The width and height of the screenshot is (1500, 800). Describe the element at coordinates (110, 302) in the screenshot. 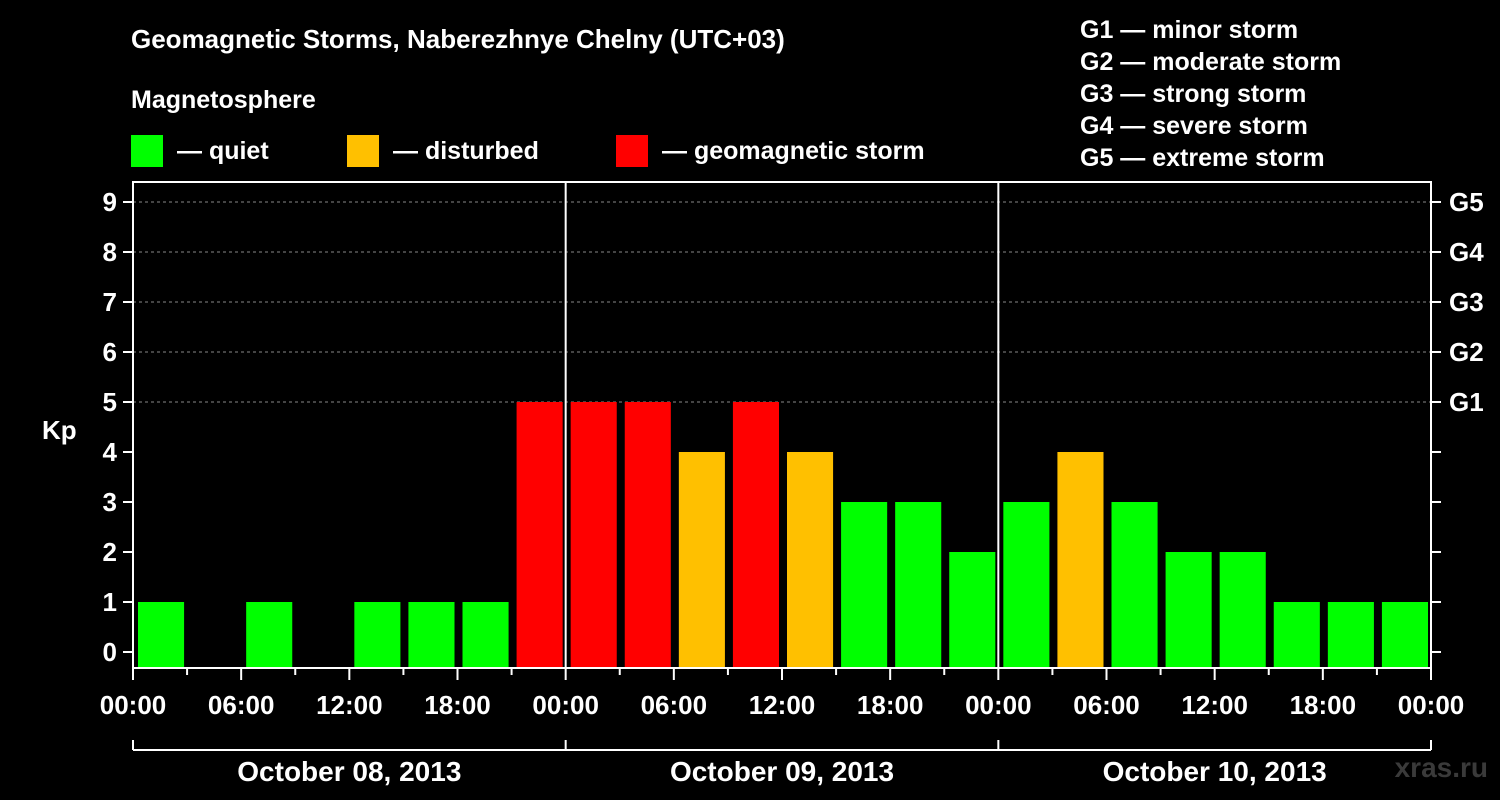

I see `y-tick-label: 7` at that location.